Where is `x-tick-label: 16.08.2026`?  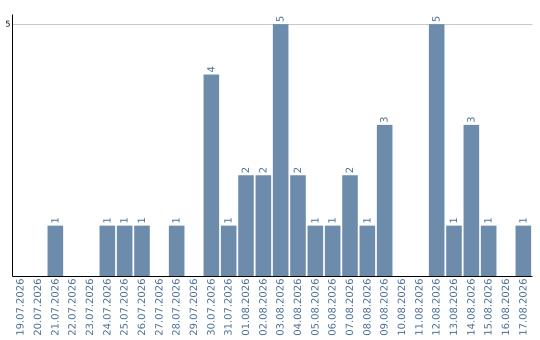
x-tick-label: 16.08.2026 is located at coordinates (506, 307).